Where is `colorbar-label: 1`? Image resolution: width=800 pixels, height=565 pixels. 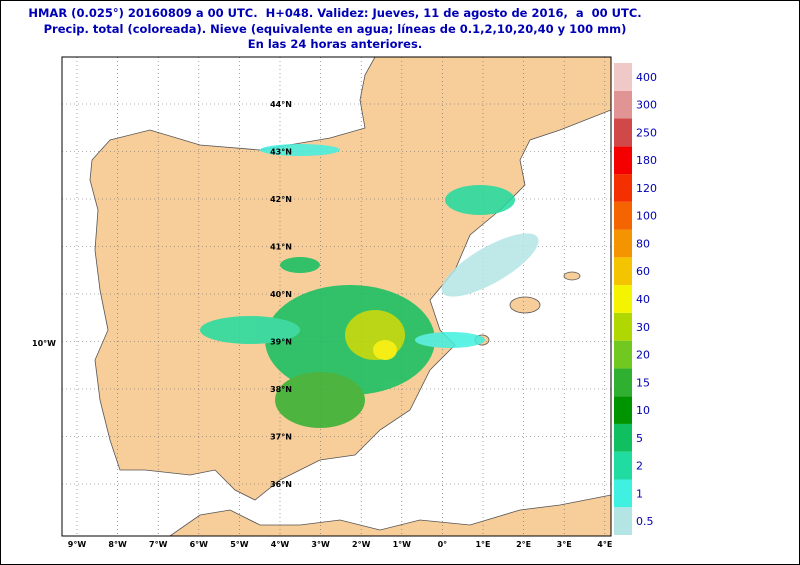
colorbar-label: 1 is located at coordinates (639, 493).